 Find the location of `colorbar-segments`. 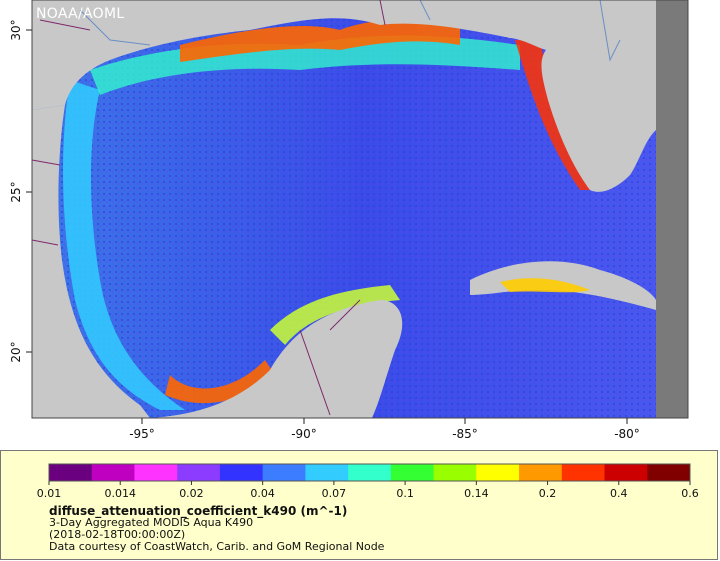

colorbar-segments is located at coordinates (369, 472).